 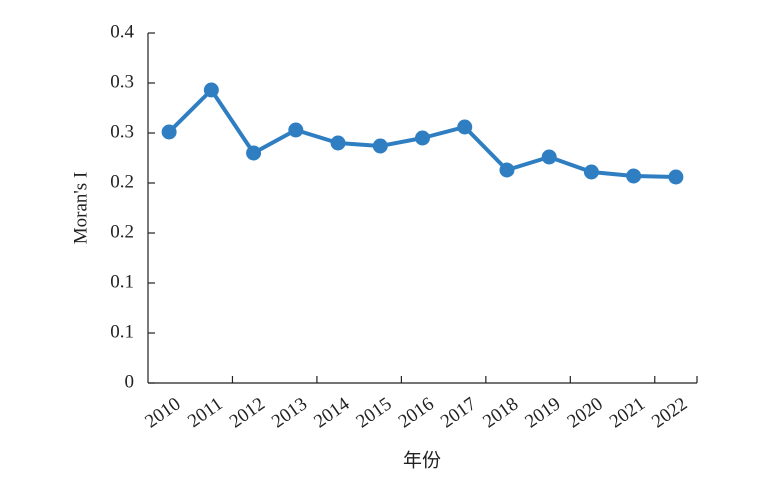 I want to click on x-tick-label: 2021, so click(x=627, y=412).